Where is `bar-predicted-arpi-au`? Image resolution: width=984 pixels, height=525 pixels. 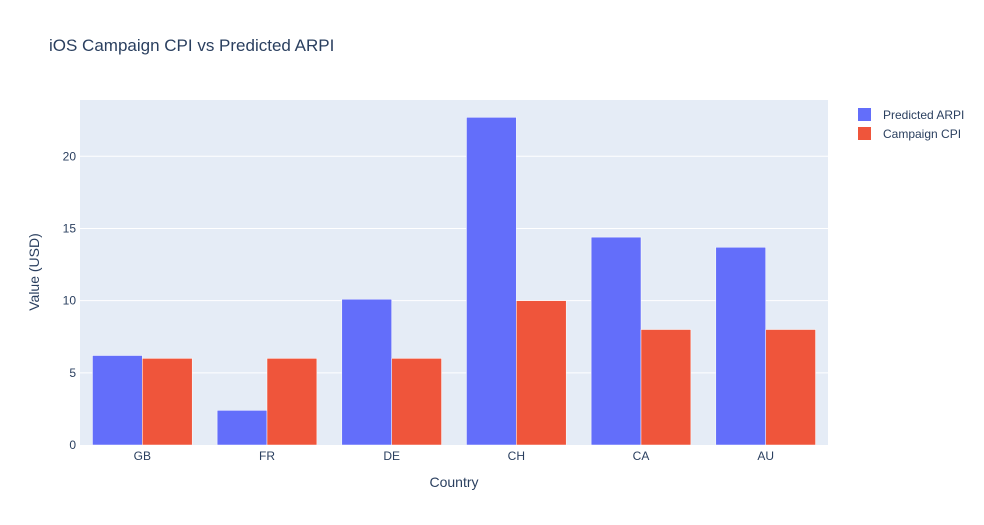
bar-predicted-arpi-au is located at coordinates (740, 346).